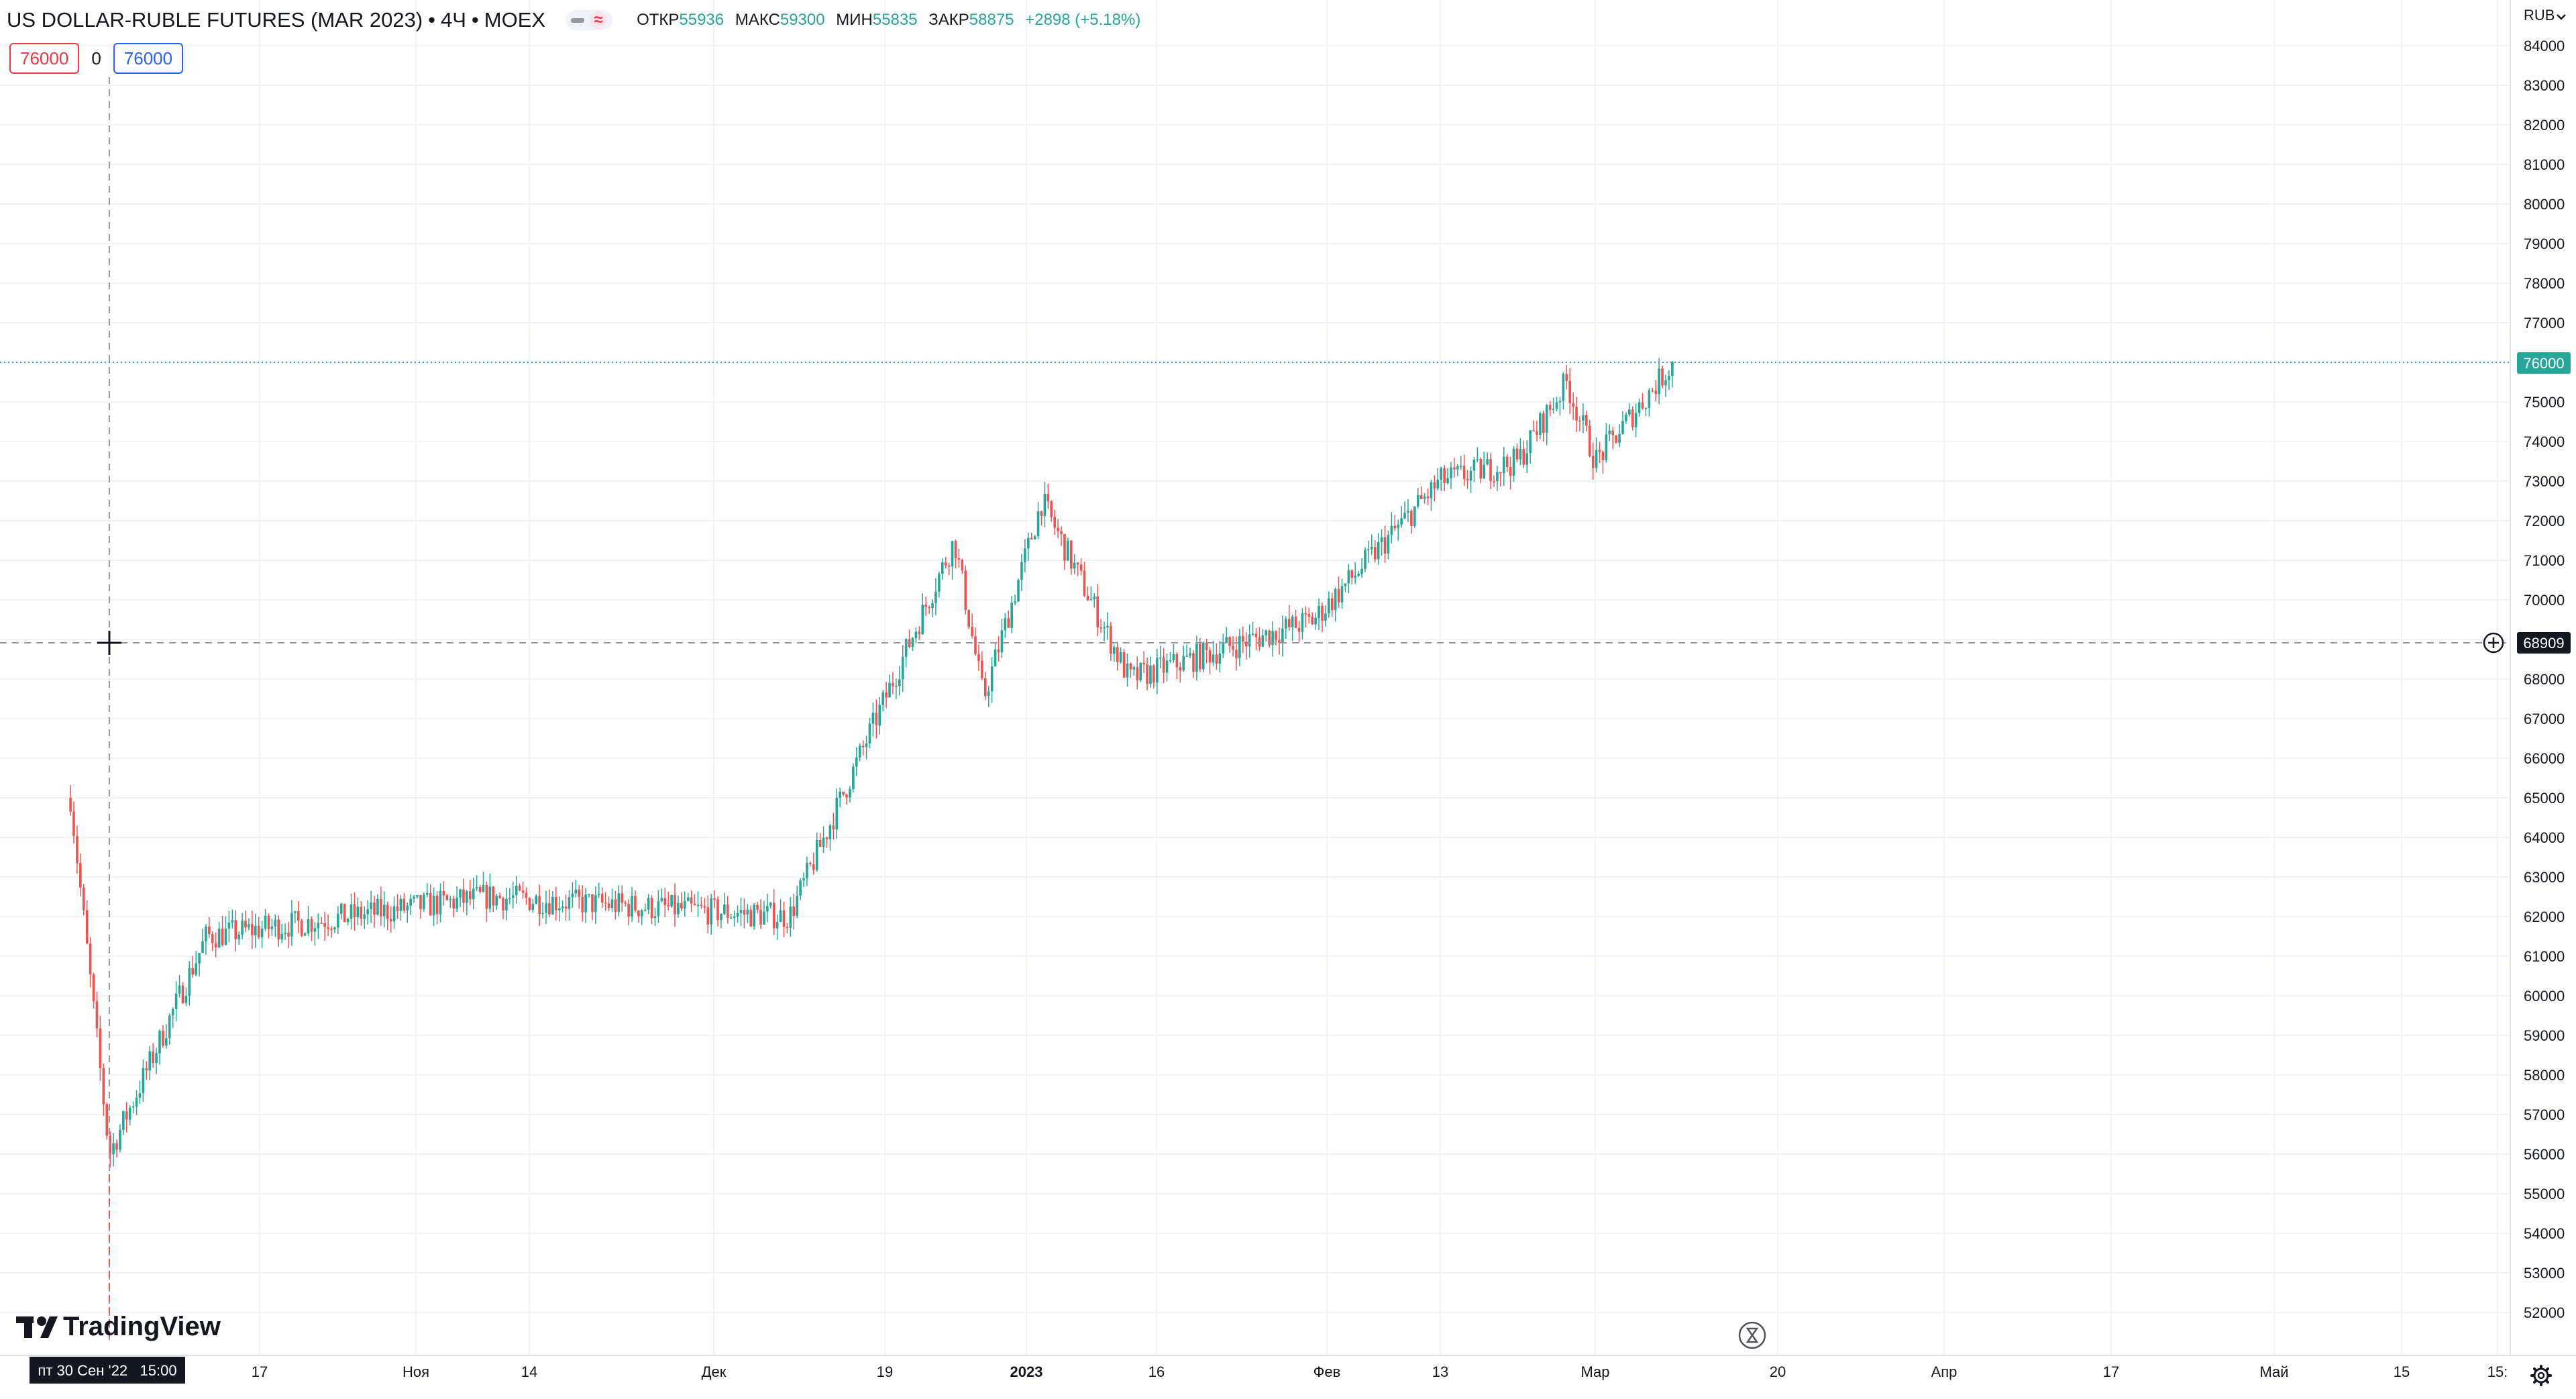 The width and height of the screenshot is (2576, 1399). What do you see at coordinates (2541, 1376) in the screenshot?
I see `gear-icon` at bounding box center [2541, 1376].